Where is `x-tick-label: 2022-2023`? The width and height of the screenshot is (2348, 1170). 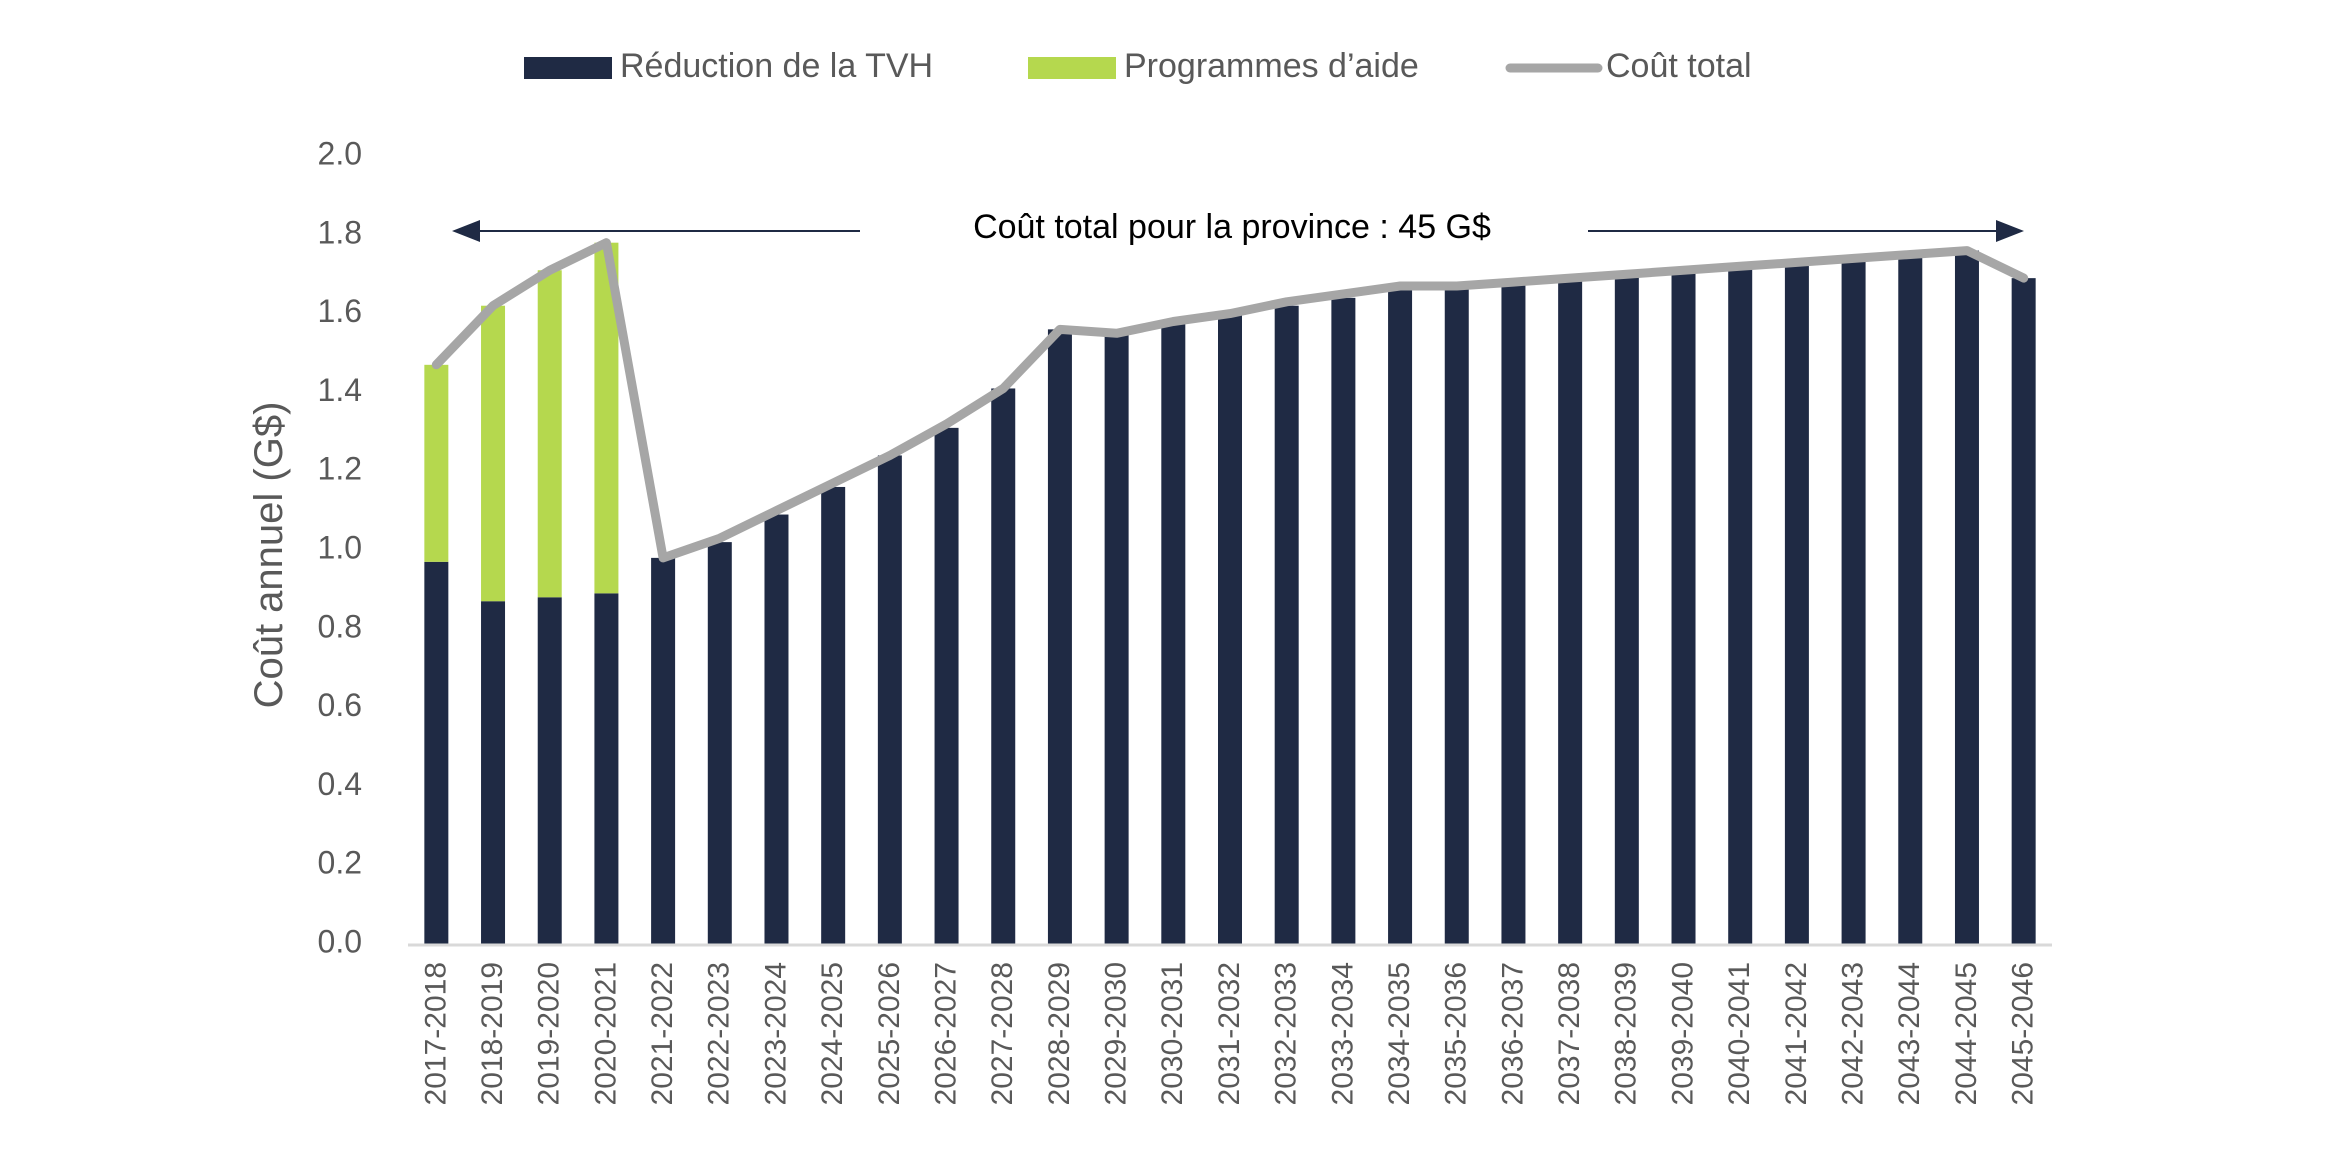
x-tick-label: 2022-2023 is located at coordinates (719, 1033).